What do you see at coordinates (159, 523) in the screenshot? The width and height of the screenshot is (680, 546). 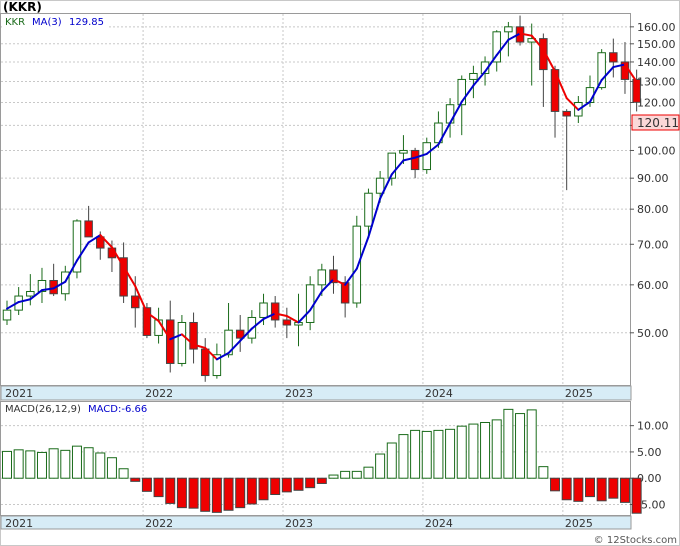 I see `macd-x-tick-label: 2022` at bounding box center [159, 523].